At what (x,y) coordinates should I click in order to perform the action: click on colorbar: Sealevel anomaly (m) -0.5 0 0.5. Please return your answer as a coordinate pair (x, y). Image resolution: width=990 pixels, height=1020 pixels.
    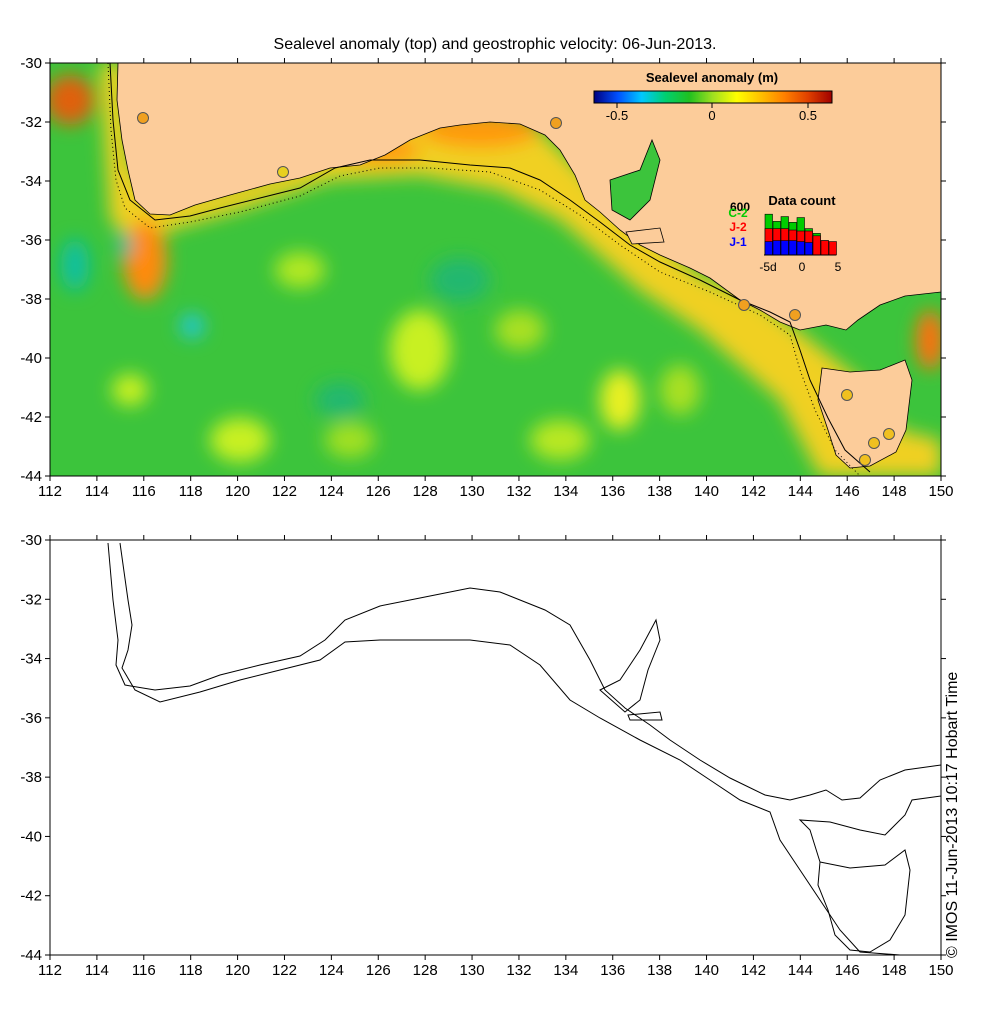
    Looking at the image, I should click on (713, 96).